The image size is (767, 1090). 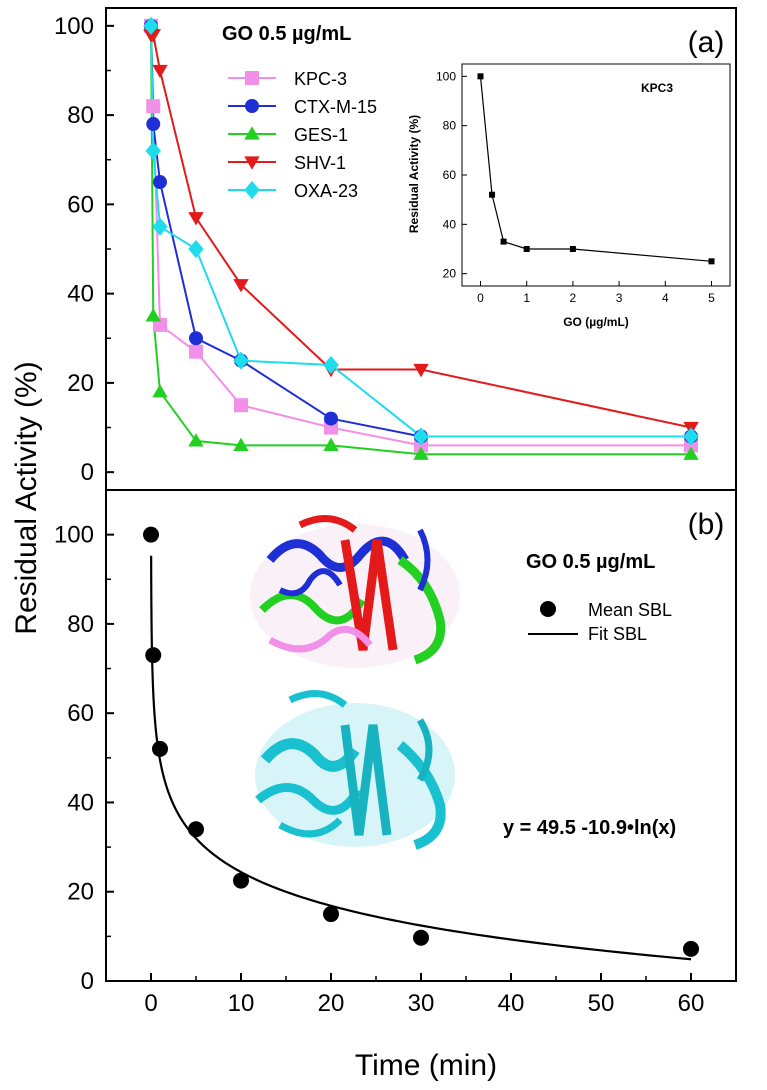 I want to click on protein-structure-illustration, so click(x=355, y=770).